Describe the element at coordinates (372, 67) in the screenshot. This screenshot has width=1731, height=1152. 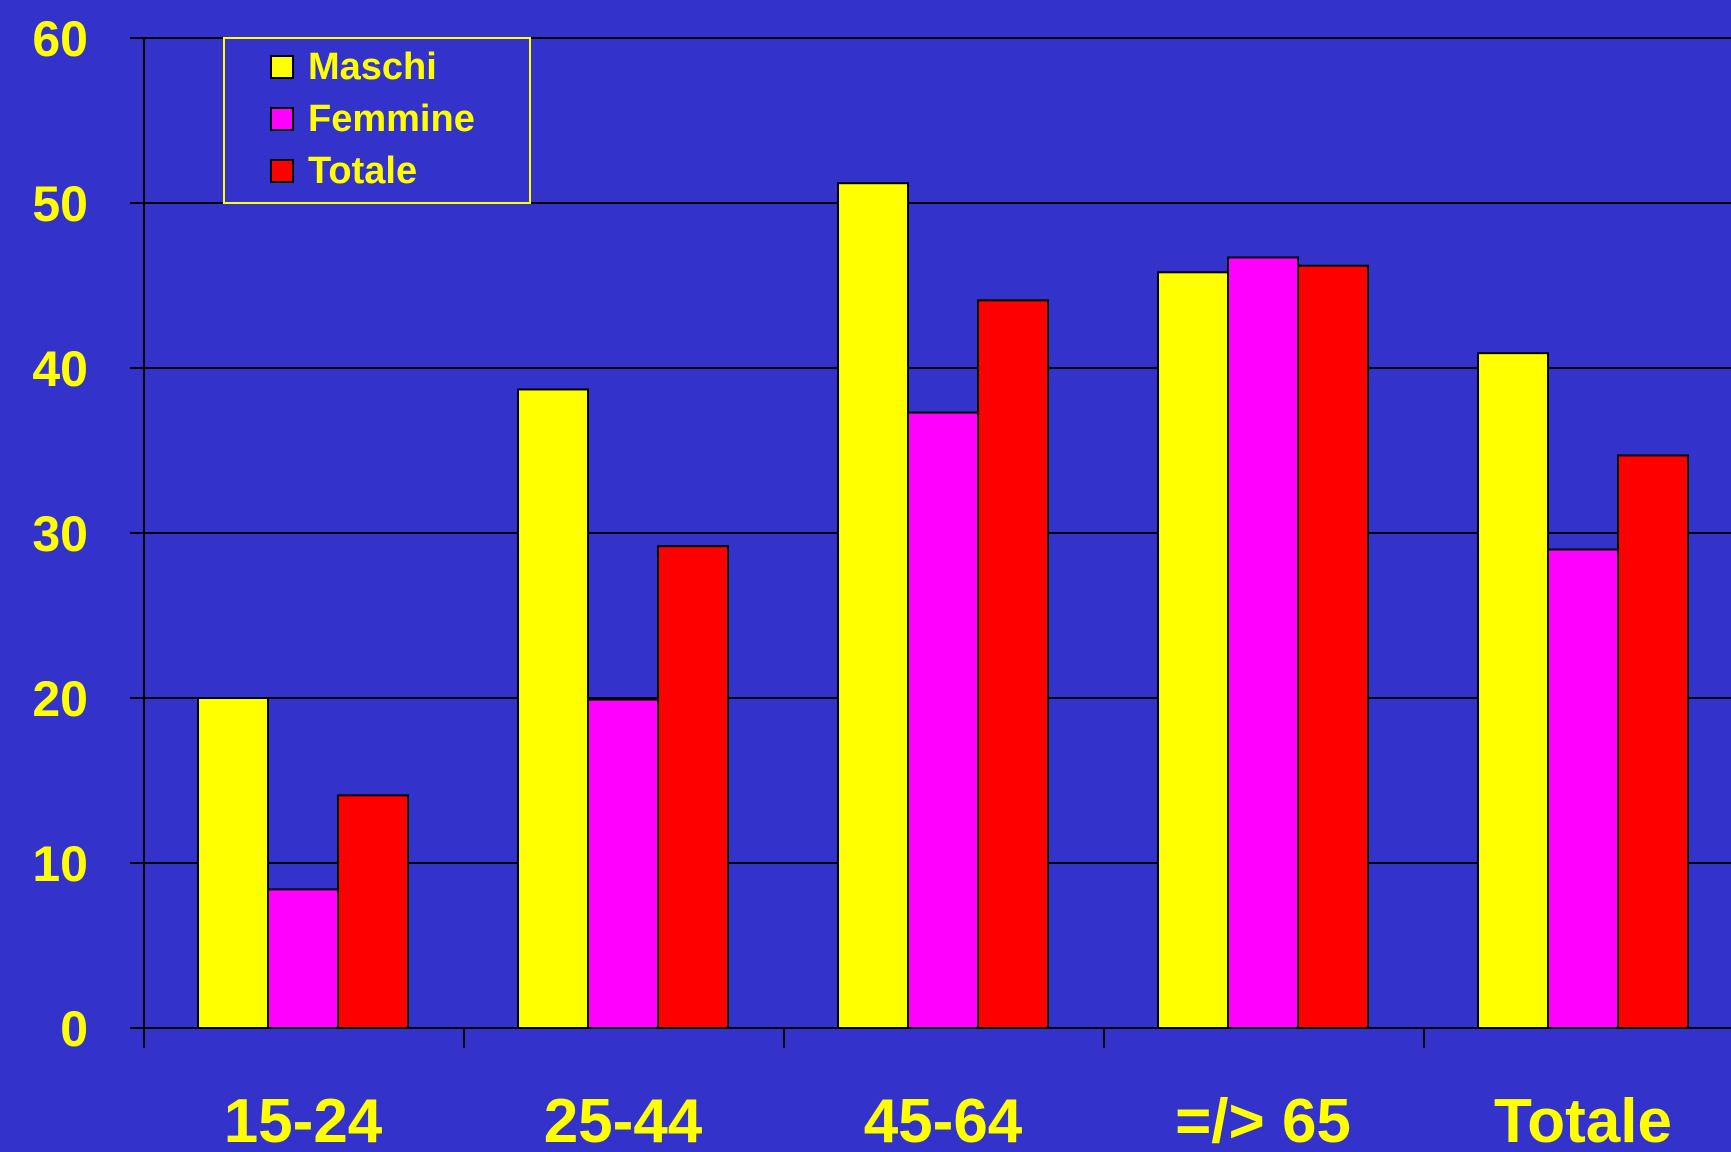
I see `legend-label: Maschi` at that location.